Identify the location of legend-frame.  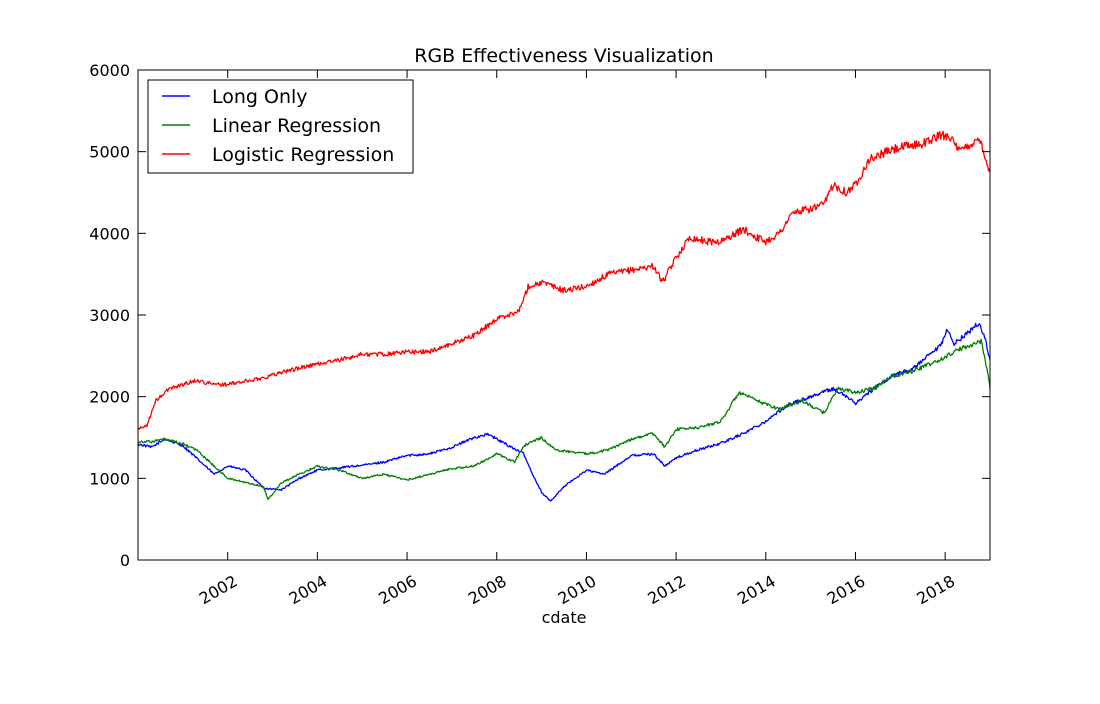
(280, 126).